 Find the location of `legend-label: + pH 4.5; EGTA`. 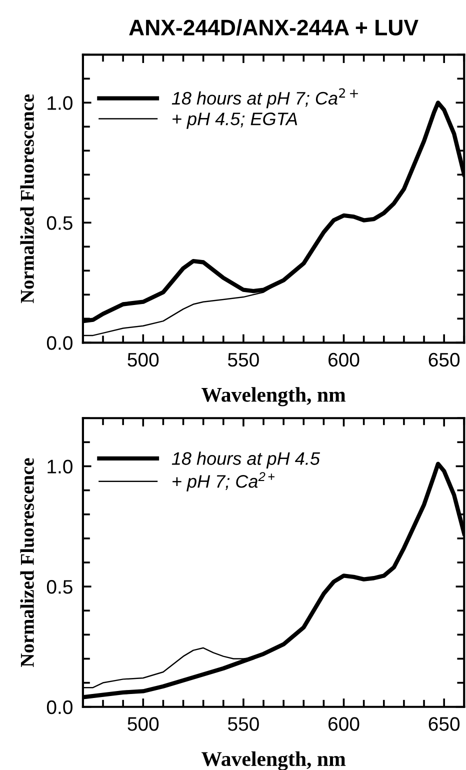

legend-label: + pH 4.5; EGTA is located at coordinates (235, 120).